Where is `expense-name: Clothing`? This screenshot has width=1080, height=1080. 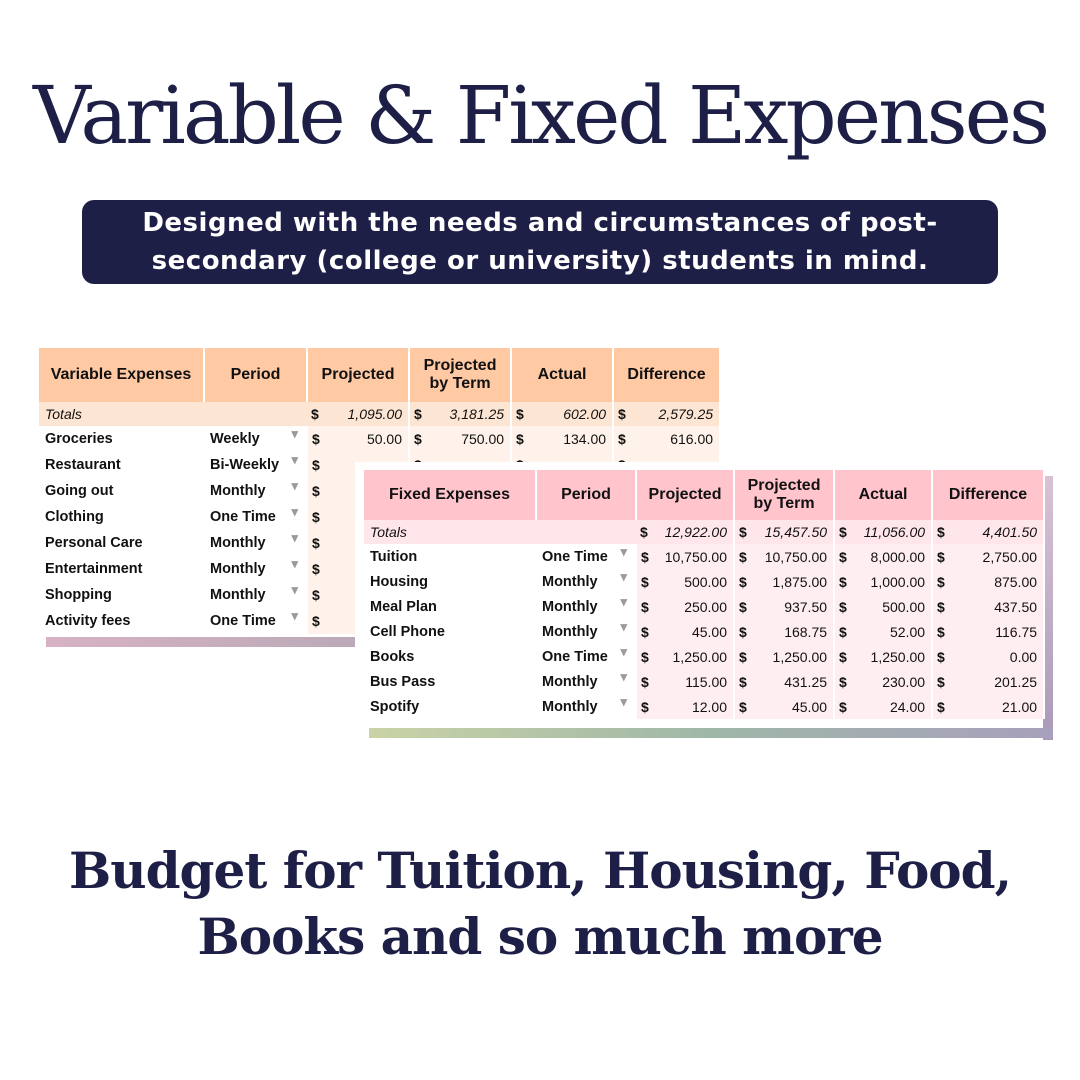 expense-name: Clothing is located at coordinates (121, 517).